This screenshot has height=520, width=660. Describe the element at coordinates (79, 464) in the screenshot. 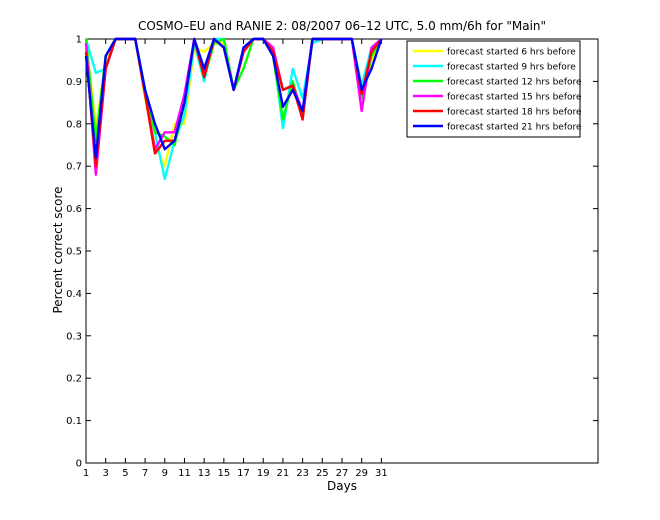

I see `y-tick-label: 0` at that location.